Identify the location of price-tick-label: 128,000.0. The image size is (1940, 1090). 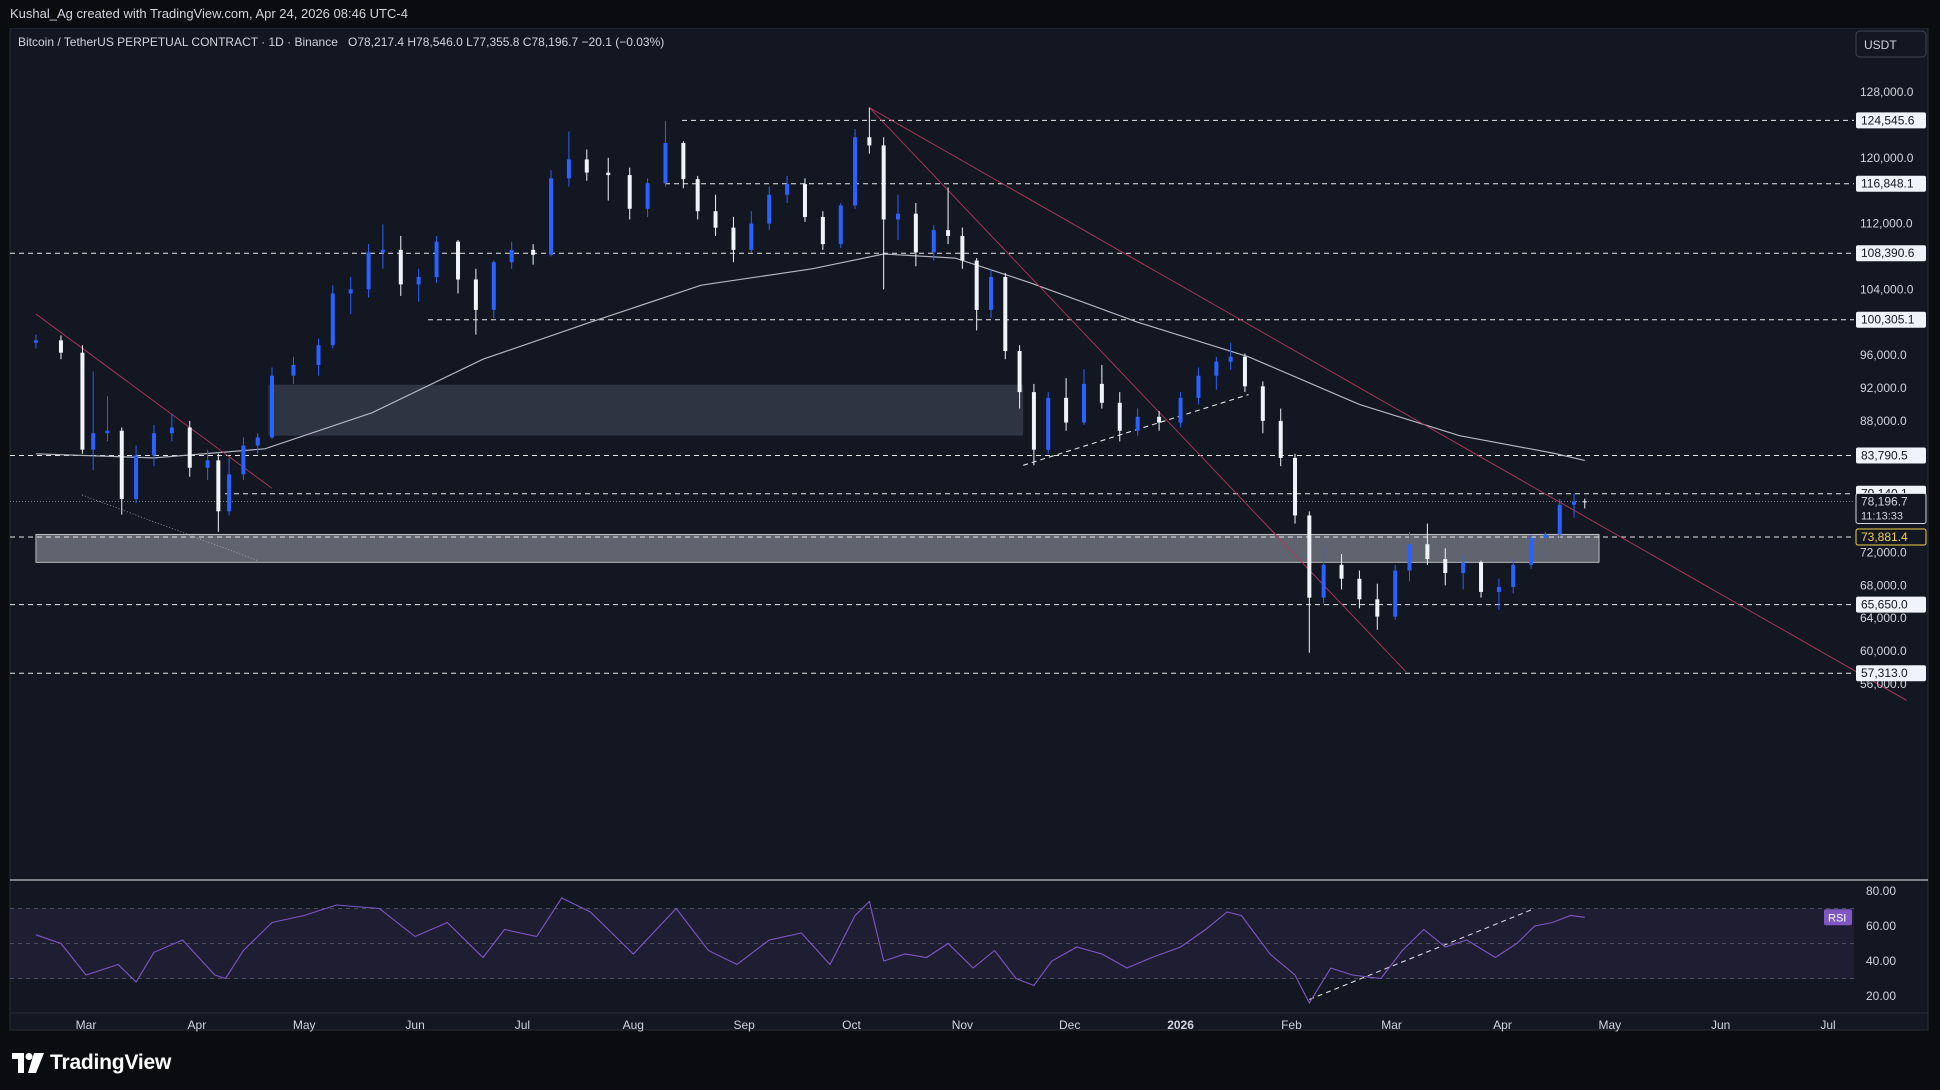
(1887, 92).